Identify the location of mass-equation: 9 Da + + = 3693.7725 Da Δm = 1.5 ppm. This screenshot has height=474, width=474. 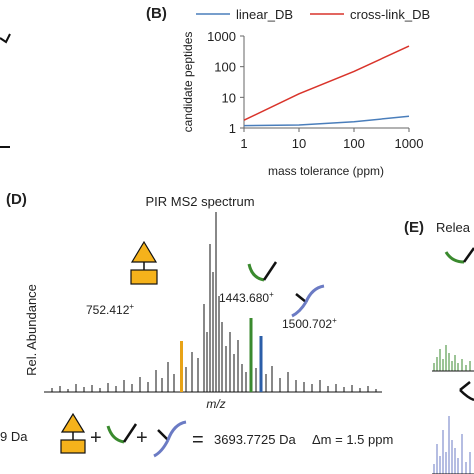
(196, 435).